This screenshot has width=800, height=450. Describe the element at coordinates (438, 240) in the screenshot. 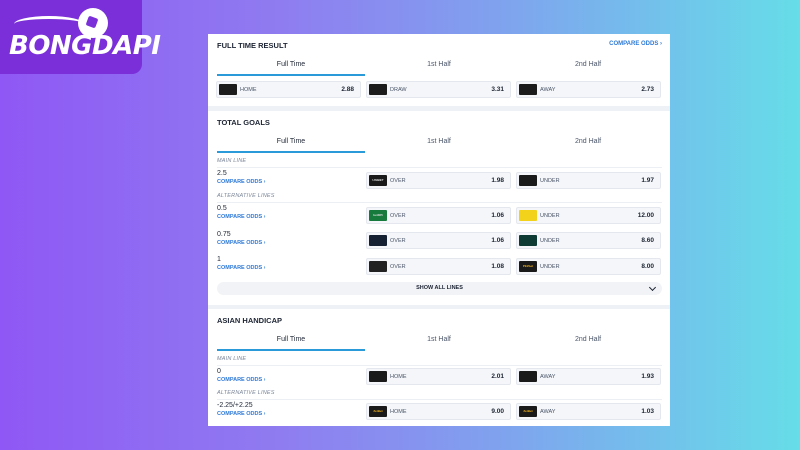

I see `odd-over: OVER 1.06` at that location.